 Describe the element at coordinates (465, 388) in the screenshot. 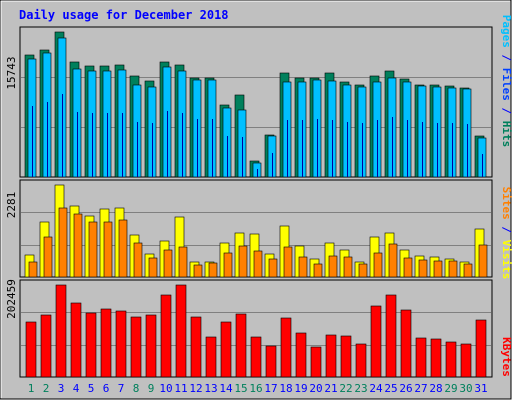

I see `day-label: 30` at that location.